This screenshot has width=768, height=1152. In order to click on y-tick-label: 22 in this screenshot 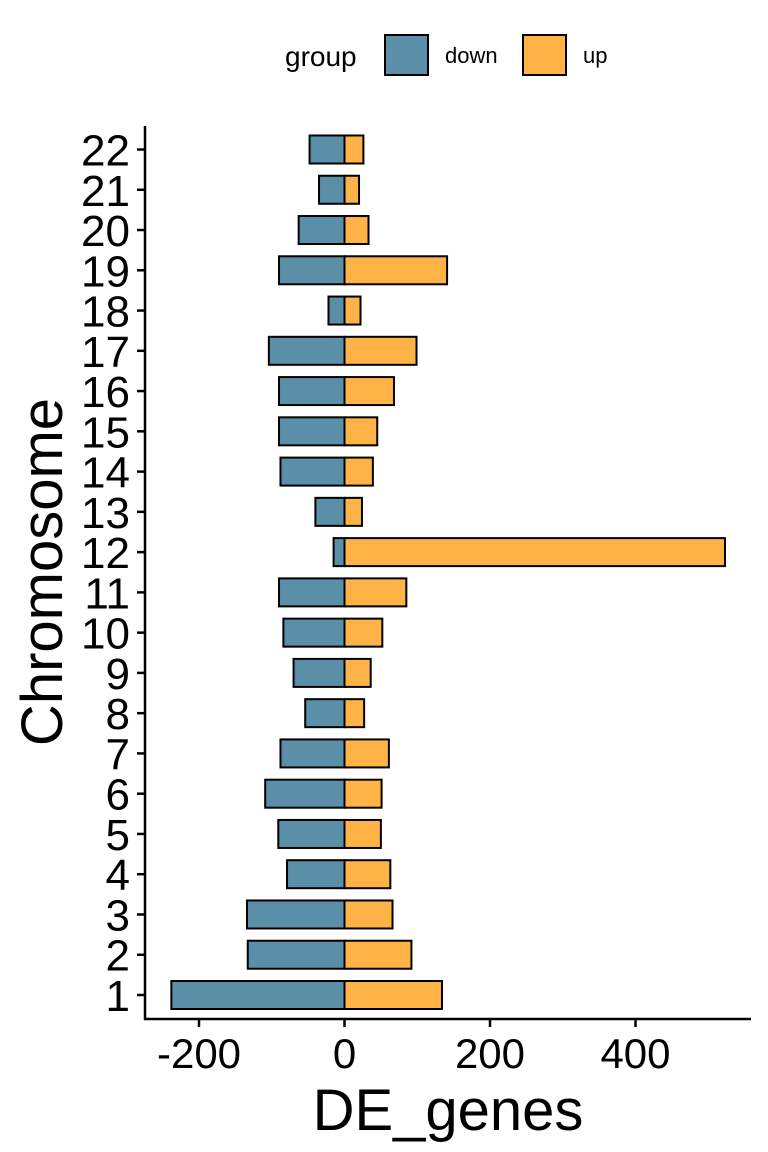, I will do `click(105, 151)`.